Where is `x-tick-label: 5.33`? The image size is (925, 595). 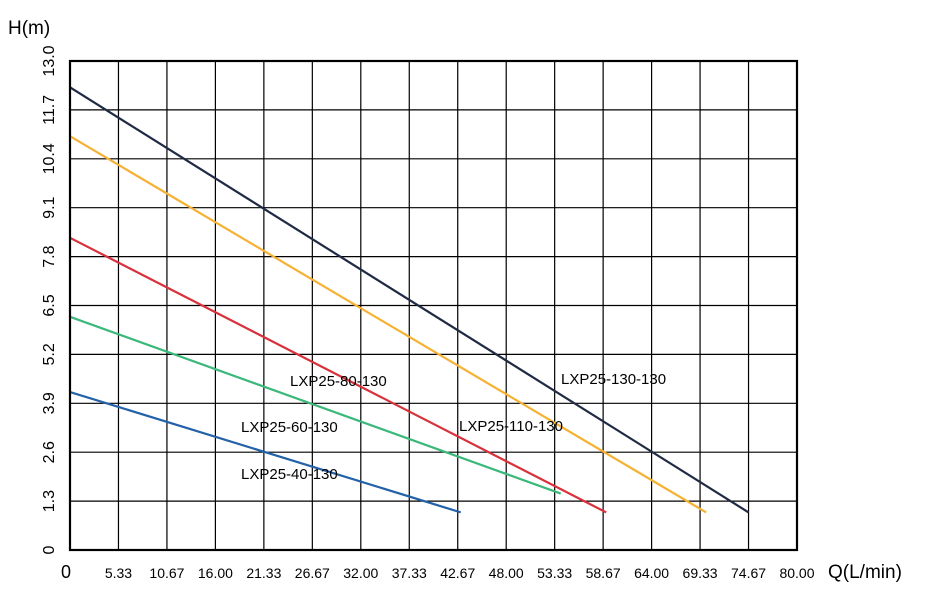
x-tick-label: 5.33 is located at coordinates (118, 573).